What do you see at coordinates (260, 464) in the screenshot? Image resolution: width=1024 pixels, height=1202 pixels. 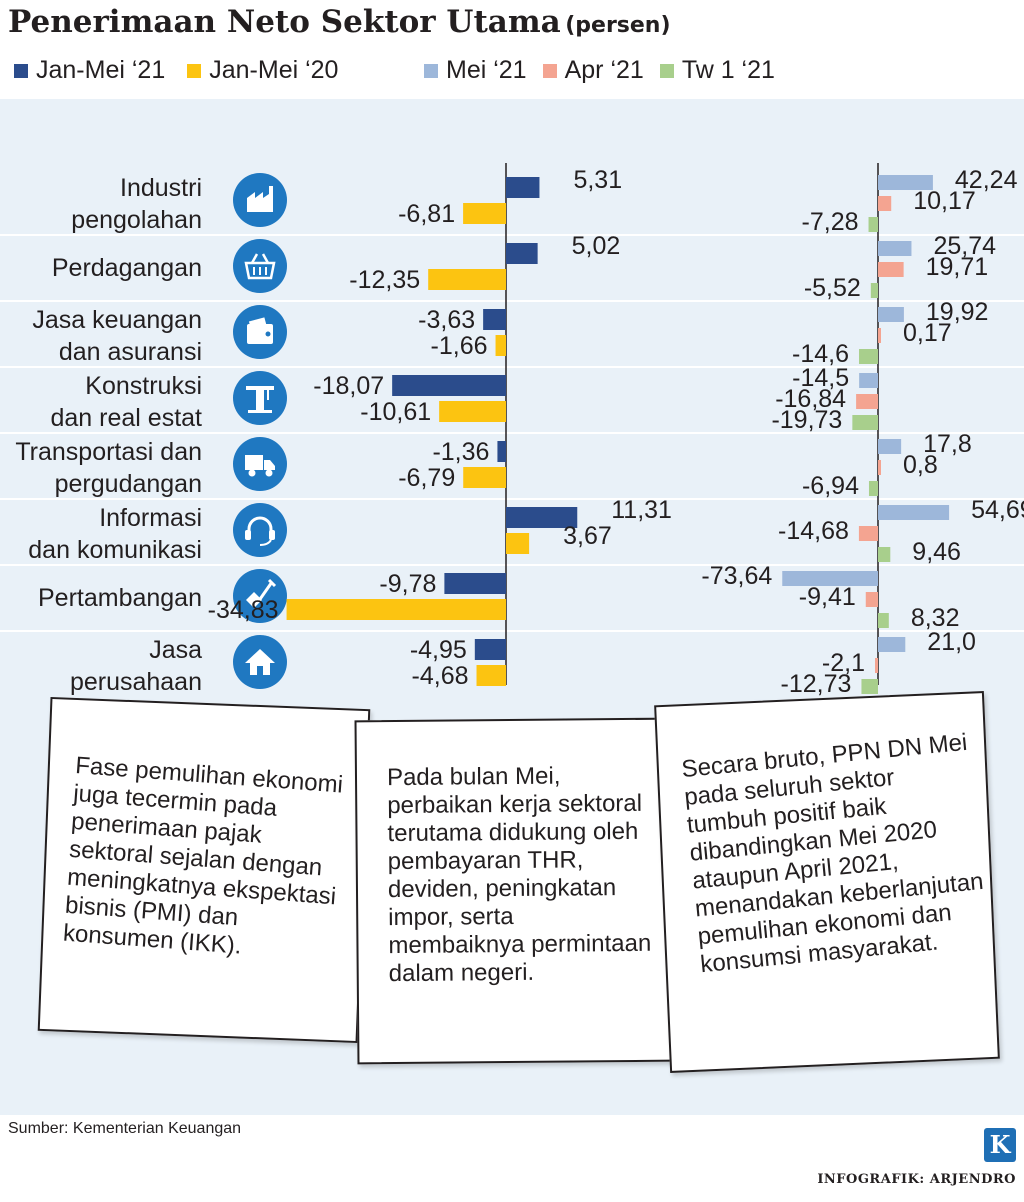 I see `truck-icon` at bounding box center [260, 464].